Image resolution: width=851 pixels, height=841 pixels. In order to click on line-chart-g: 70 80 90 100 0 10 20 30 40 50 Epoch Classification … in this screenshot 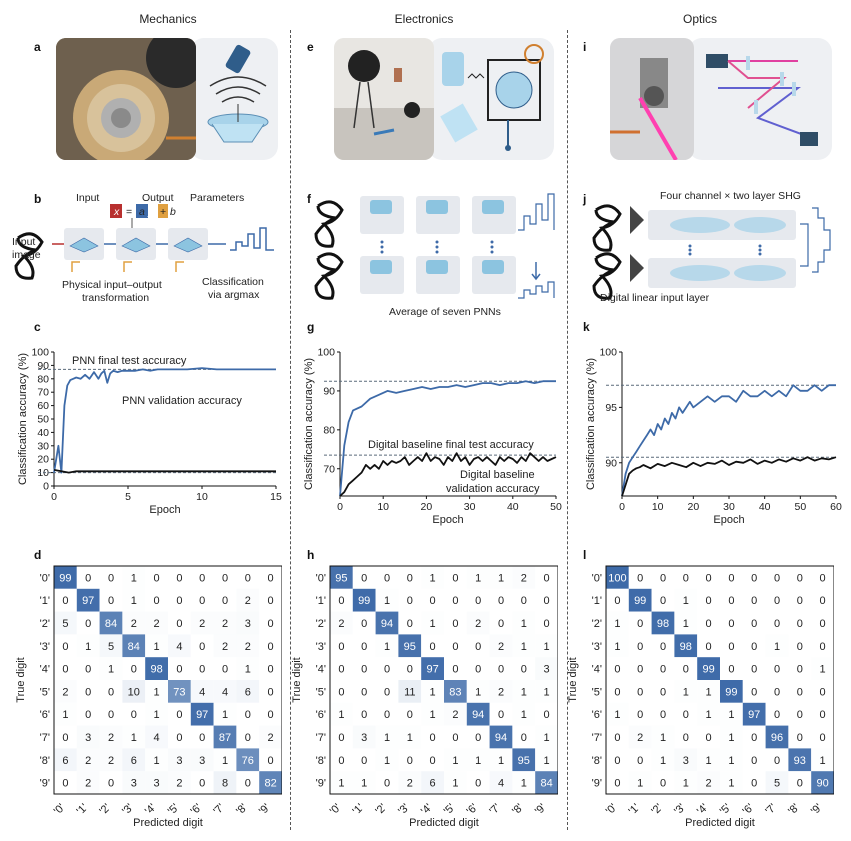, I will do `click(432, 437)`.